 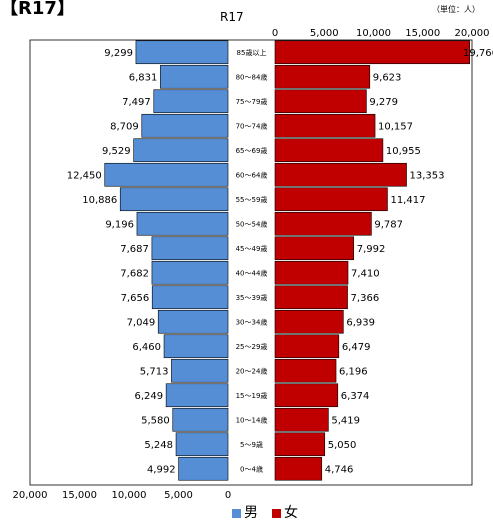 What do you see at coordinates (135, 298) in the screenshot?
I see `value-label-male-10: 7,656` at bounding box center [135, 298].